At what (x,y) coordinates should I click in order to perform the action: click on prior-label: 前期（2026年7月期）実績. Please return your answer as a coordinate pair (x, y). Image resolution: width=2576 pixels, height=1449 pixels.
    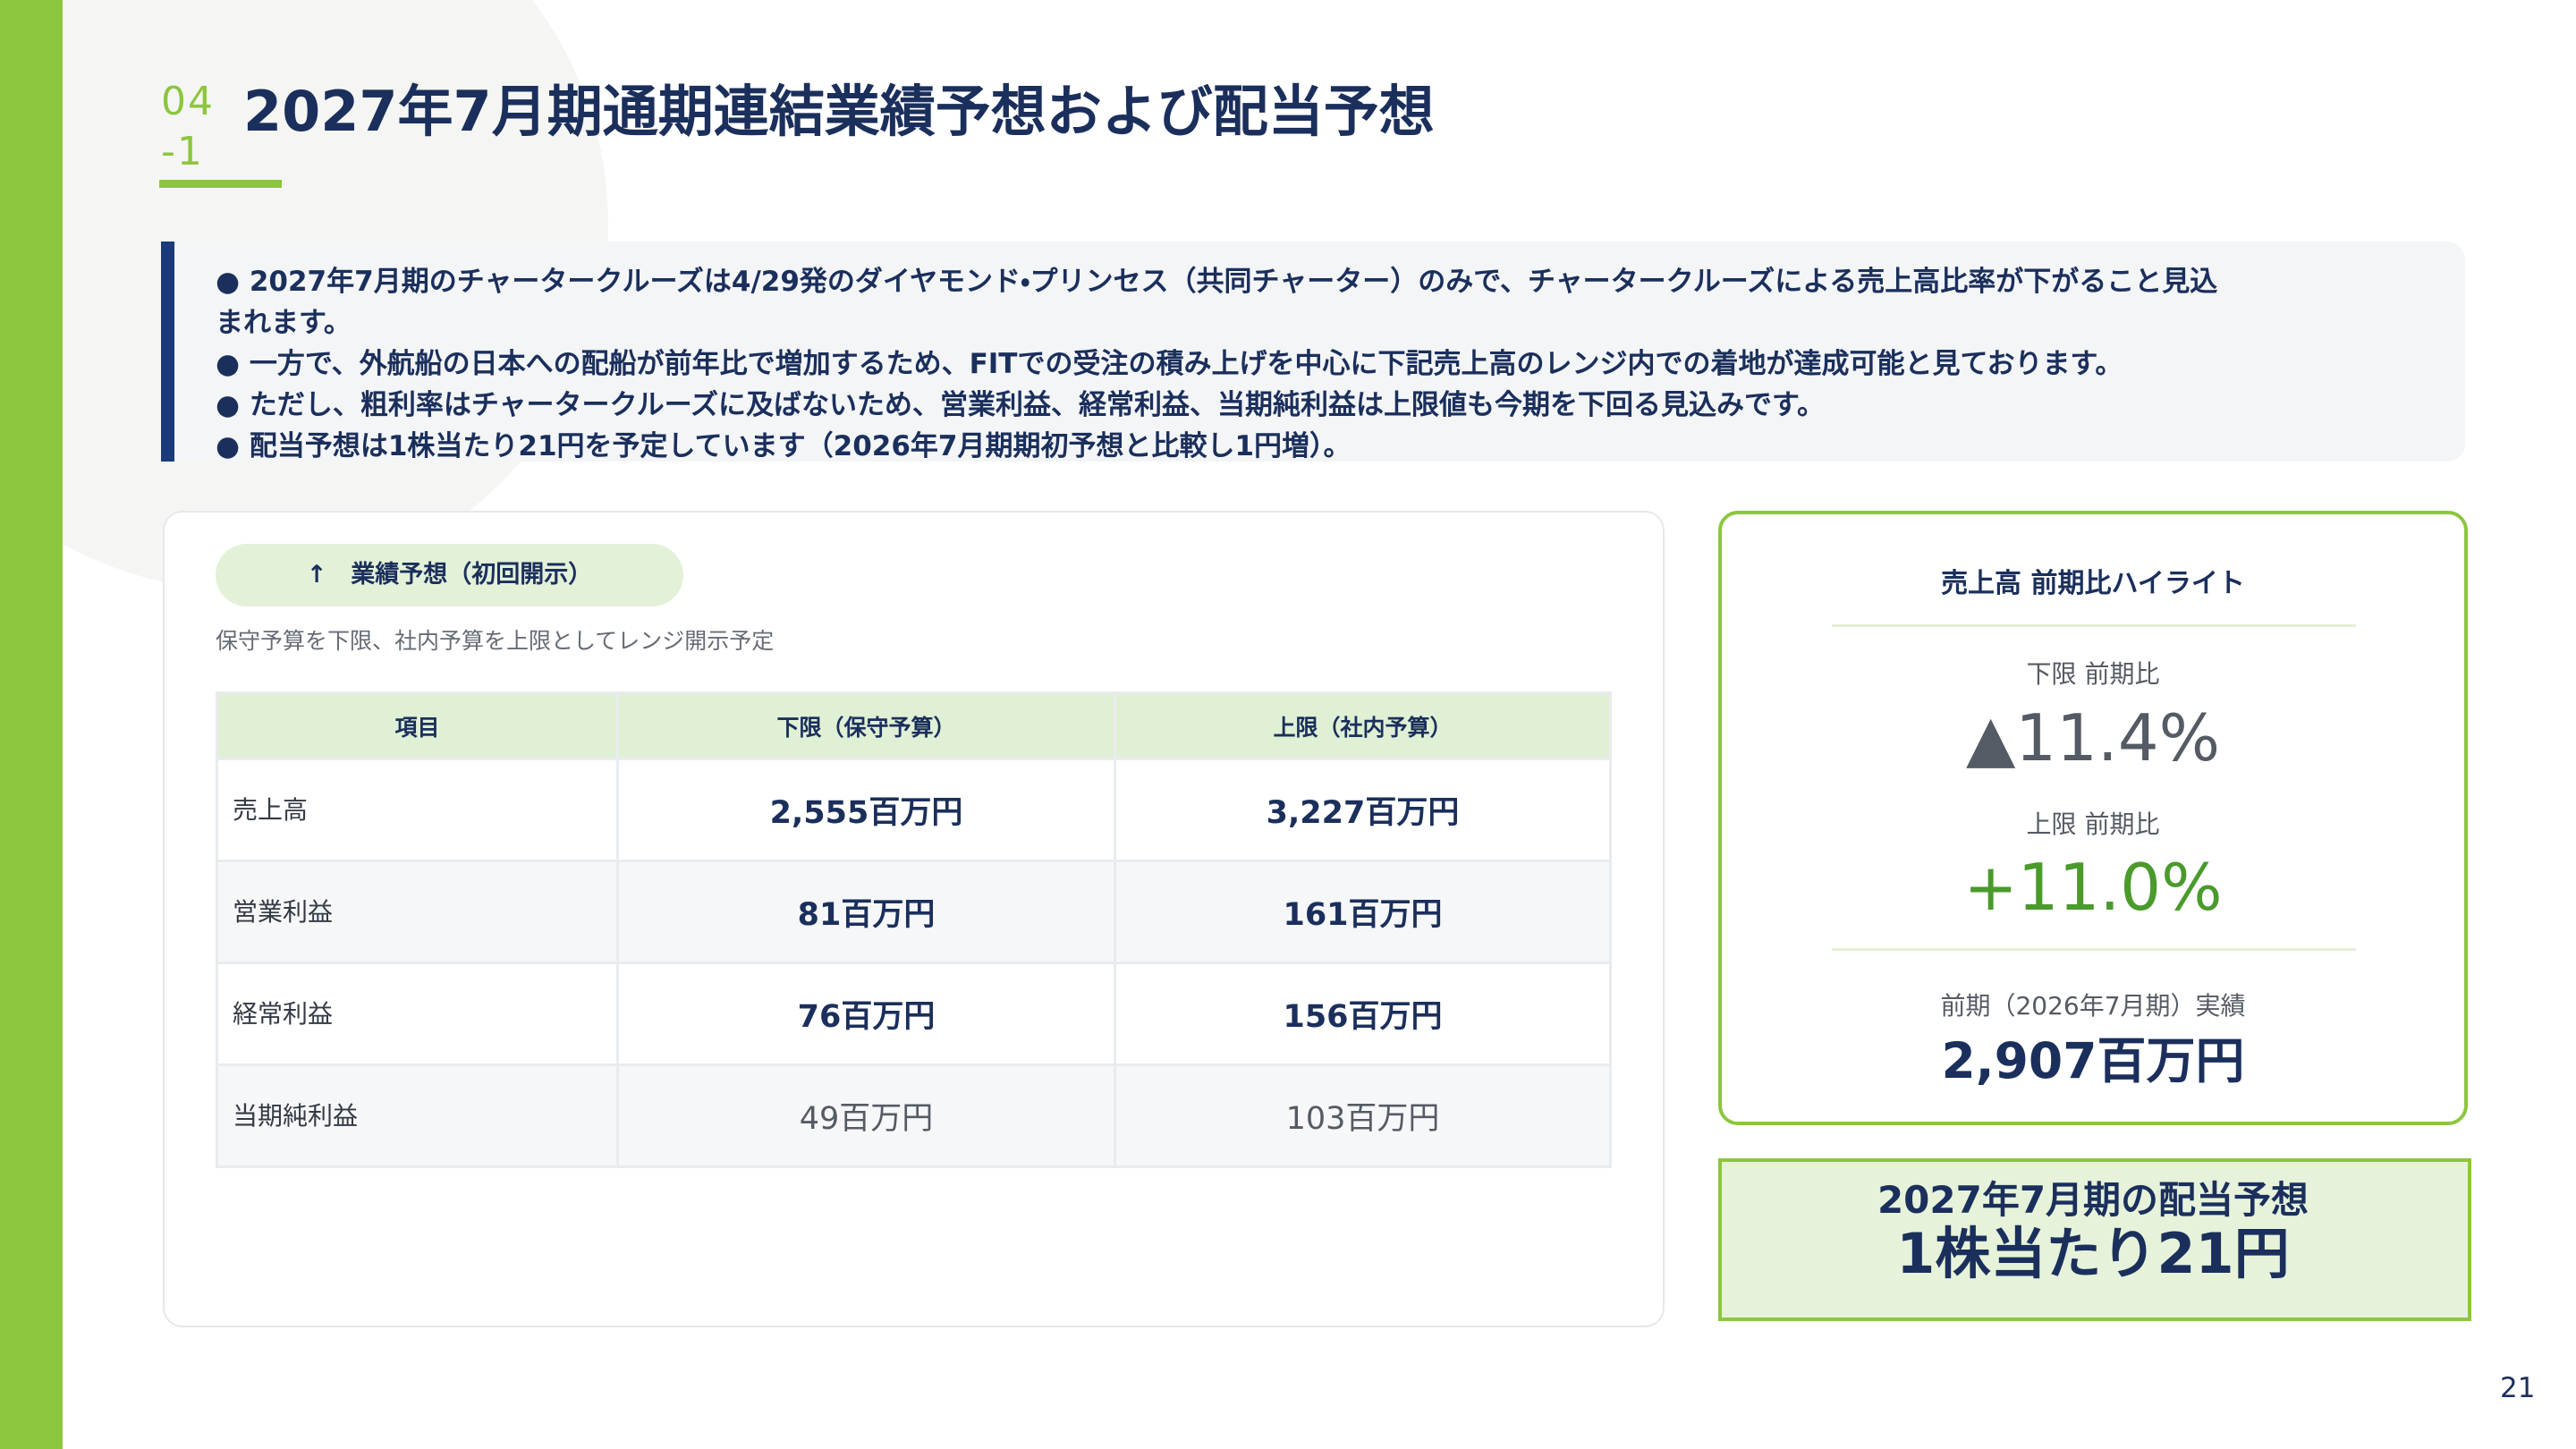
    Looking at the image, I should click on (2093, 1006).